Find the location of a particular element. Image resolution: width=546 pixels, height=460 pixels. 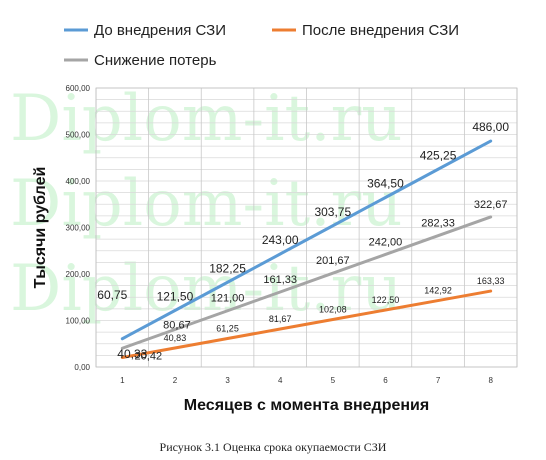

data-label: 142,92 is located at coordinates (438, 291).